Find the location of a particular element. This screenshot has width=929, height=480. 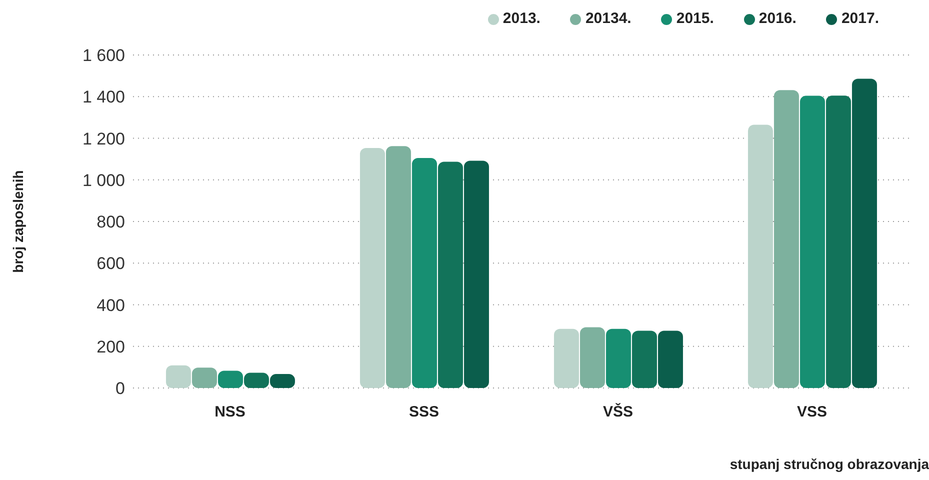

y-tick-label: 600 is located at coordinates (110, 264).